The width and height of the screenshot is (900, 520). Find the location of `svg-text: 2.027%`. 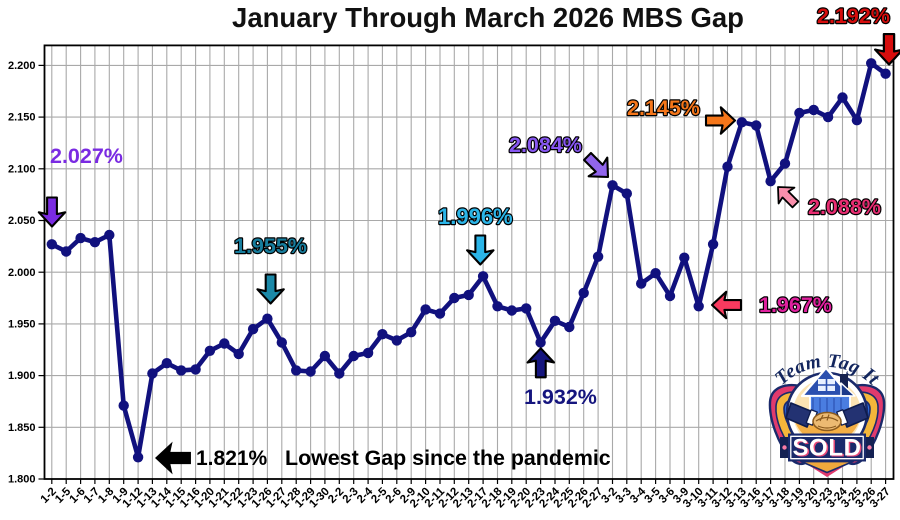

svg-text: 2.027% is located at coordinates (86, 156).